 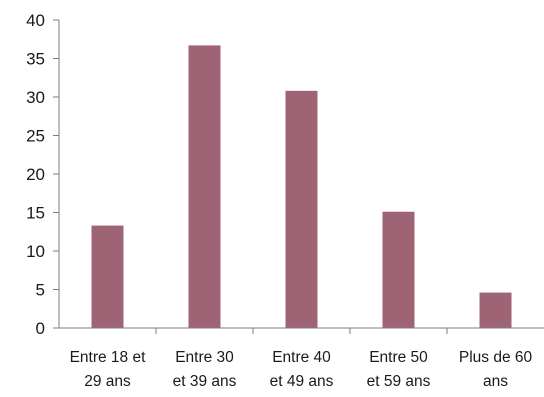 What do you see at coordinates (35, 136) in the screenshot?
I see `y-tick-label: 25` at bounding box center [35, 136].